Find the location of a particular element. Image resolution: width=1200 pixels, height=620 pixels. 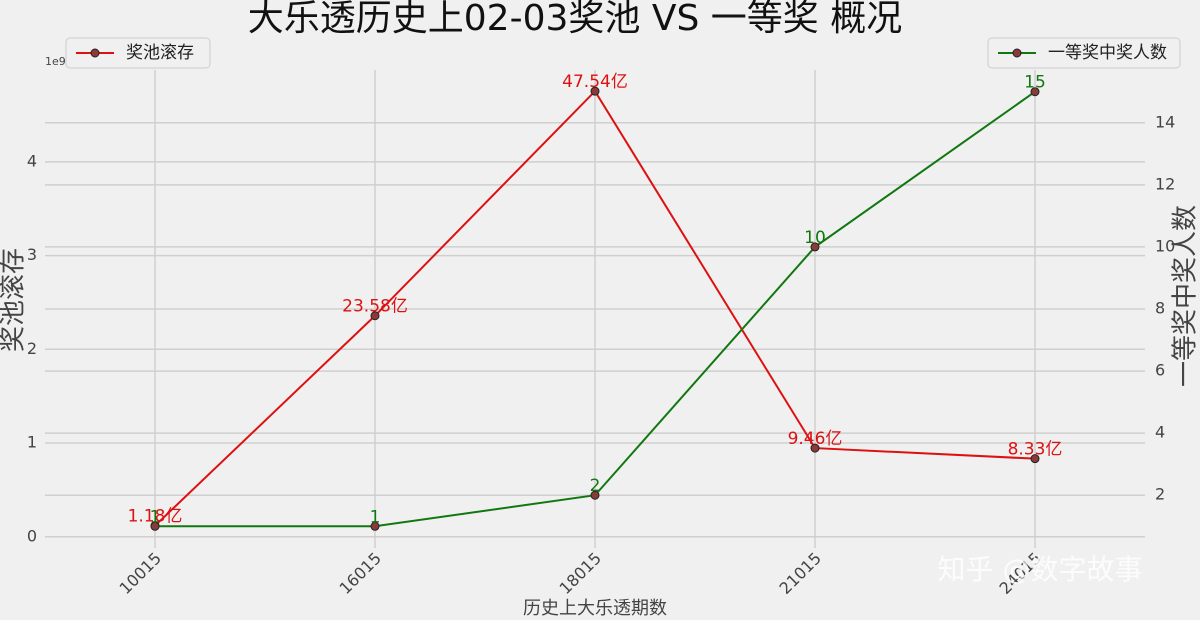

y-tick-label: 0 is located at coordinates (32, 535).